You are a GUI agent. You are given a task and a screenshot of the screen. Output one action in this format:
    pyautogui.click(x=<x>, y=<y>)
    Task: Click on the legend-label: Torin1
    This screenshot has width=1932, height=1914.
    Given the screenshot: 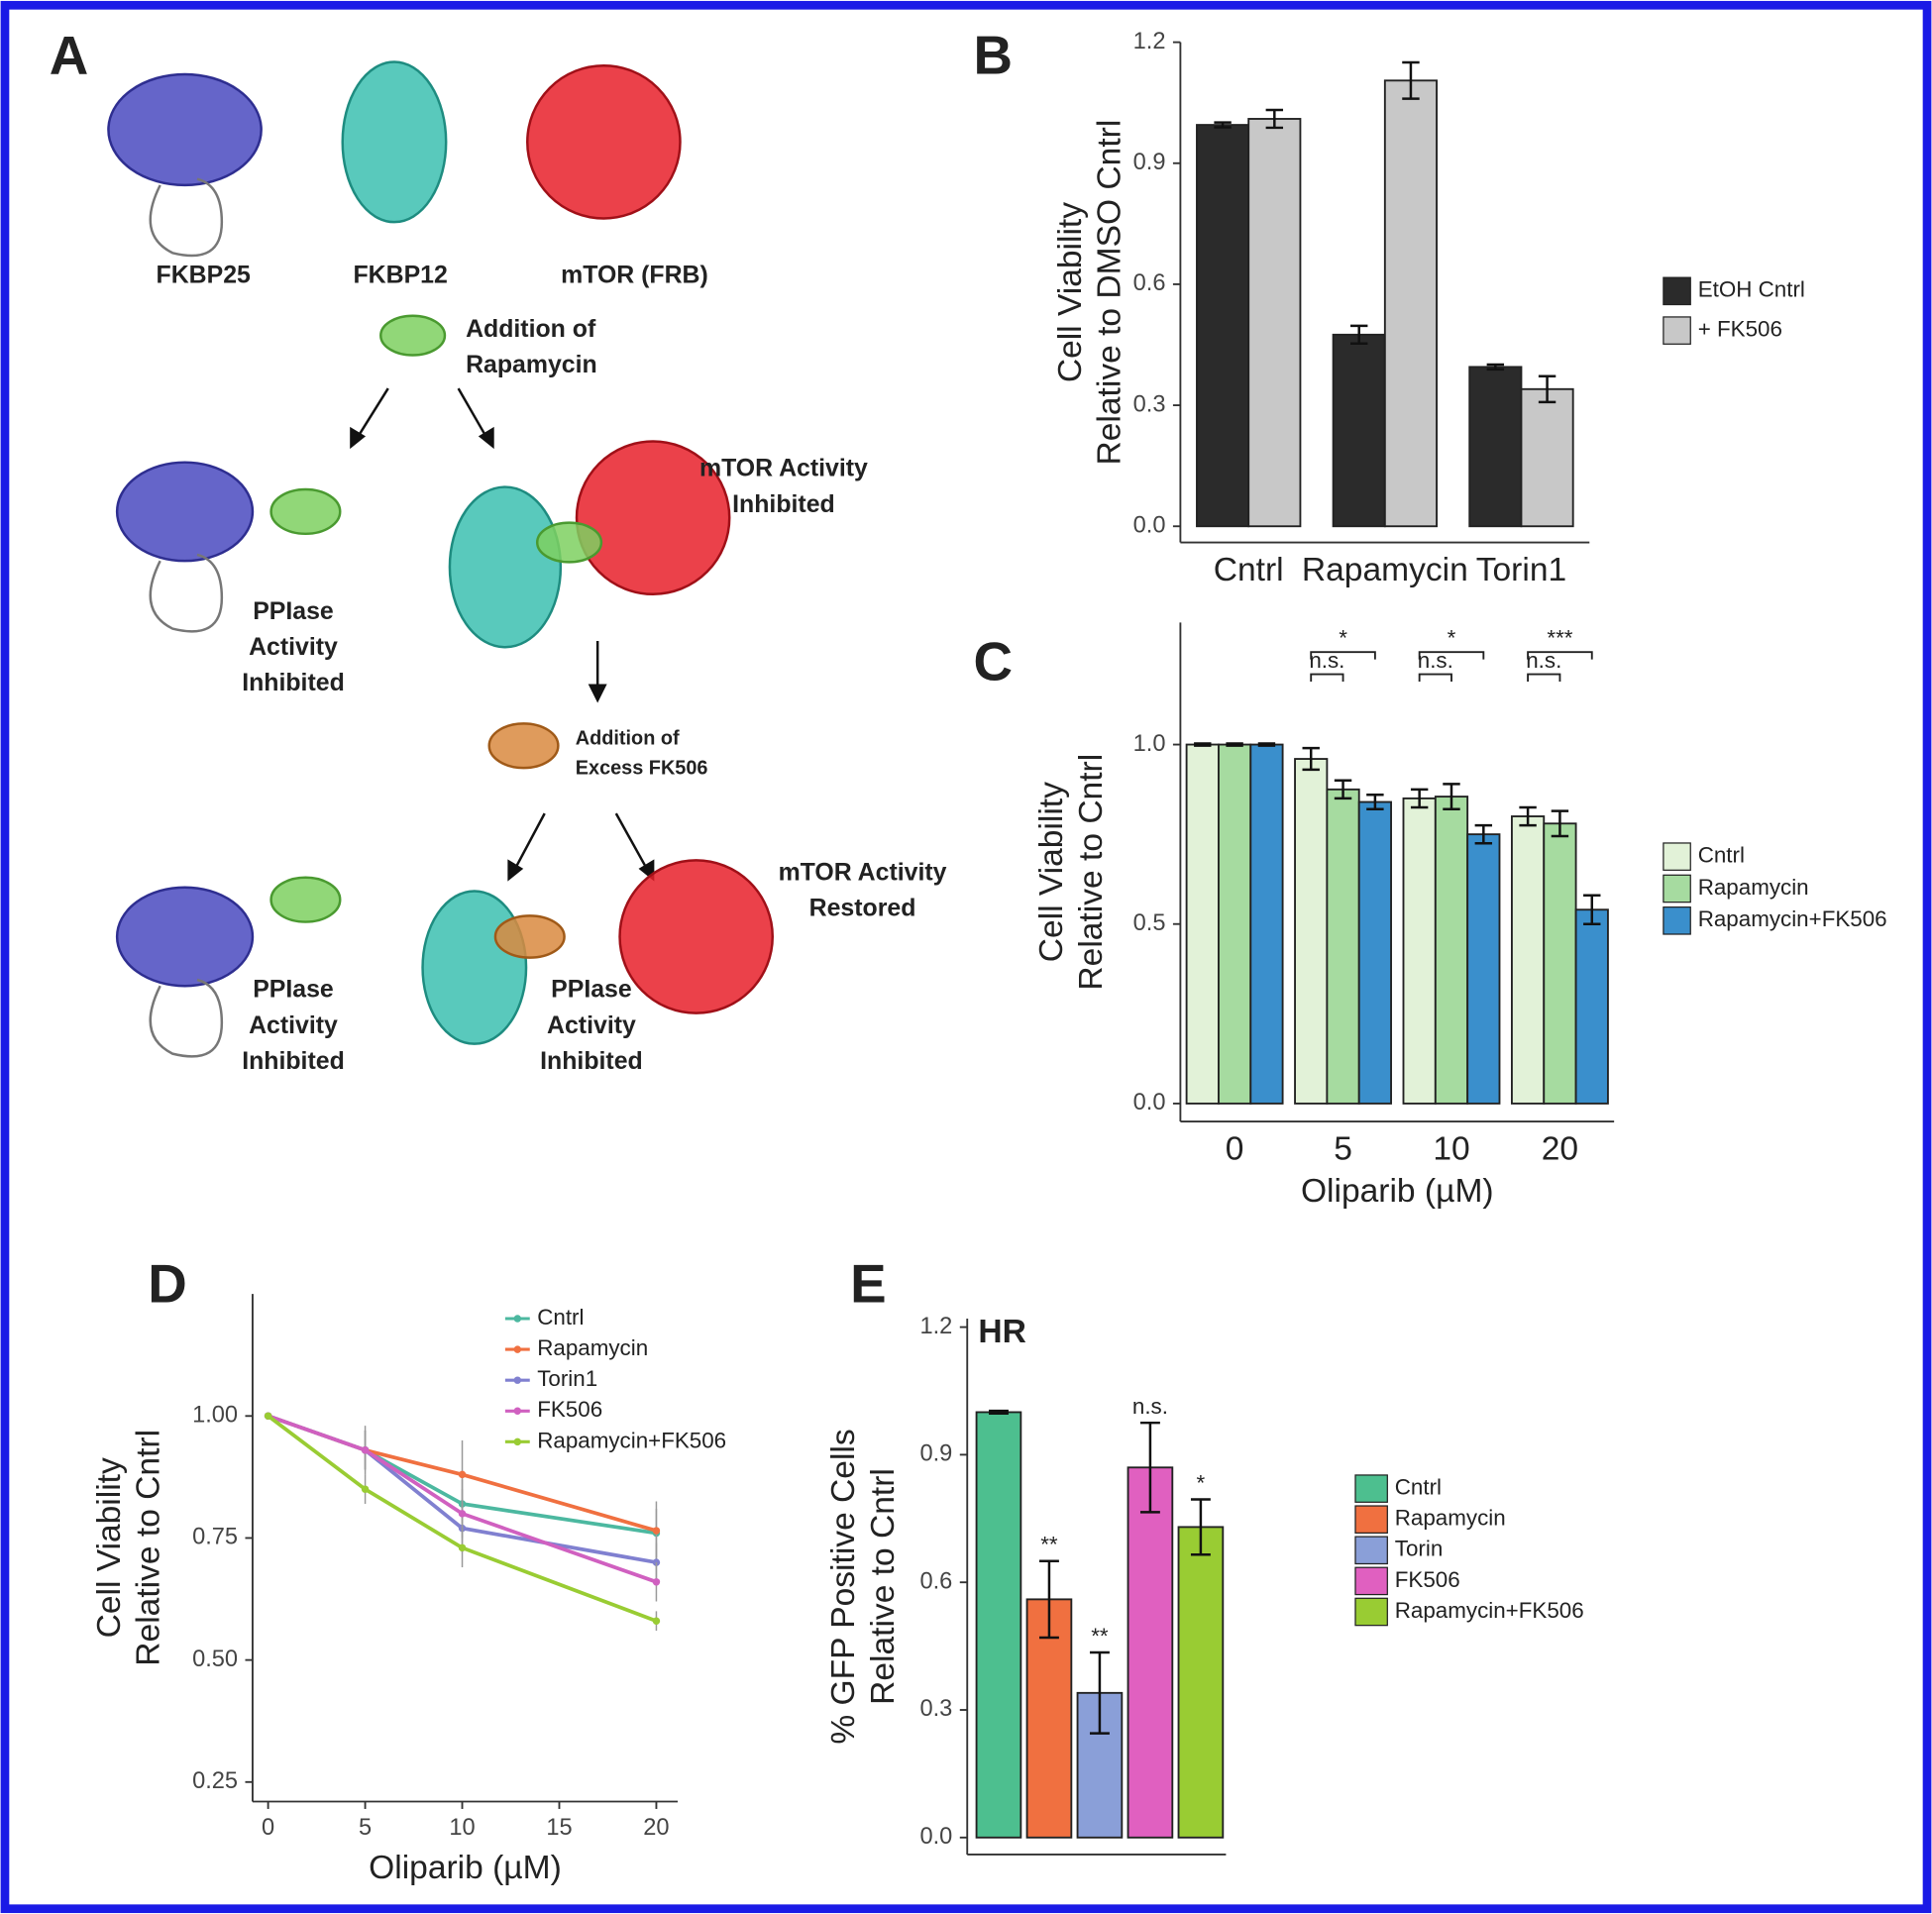 What is the action you would take?
    pyautogui.click(x=567, y=1378)
    